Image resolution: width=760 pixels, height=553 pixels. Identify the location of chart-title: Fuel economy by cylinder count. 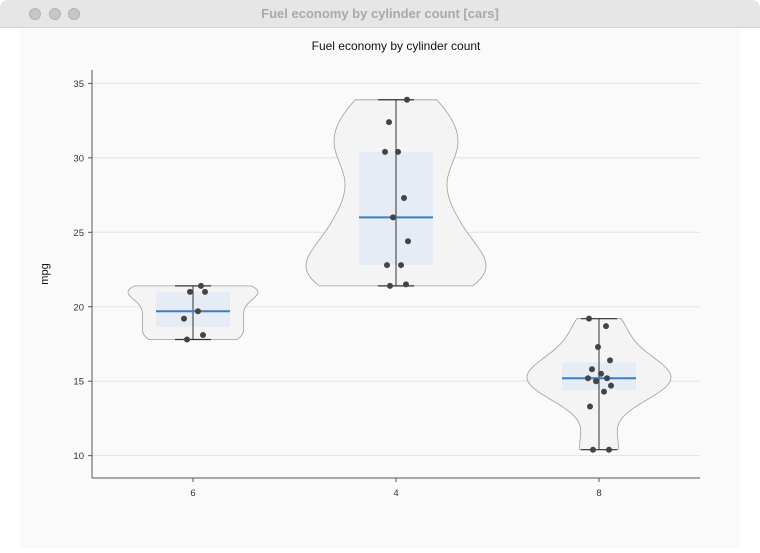
(396, 46).